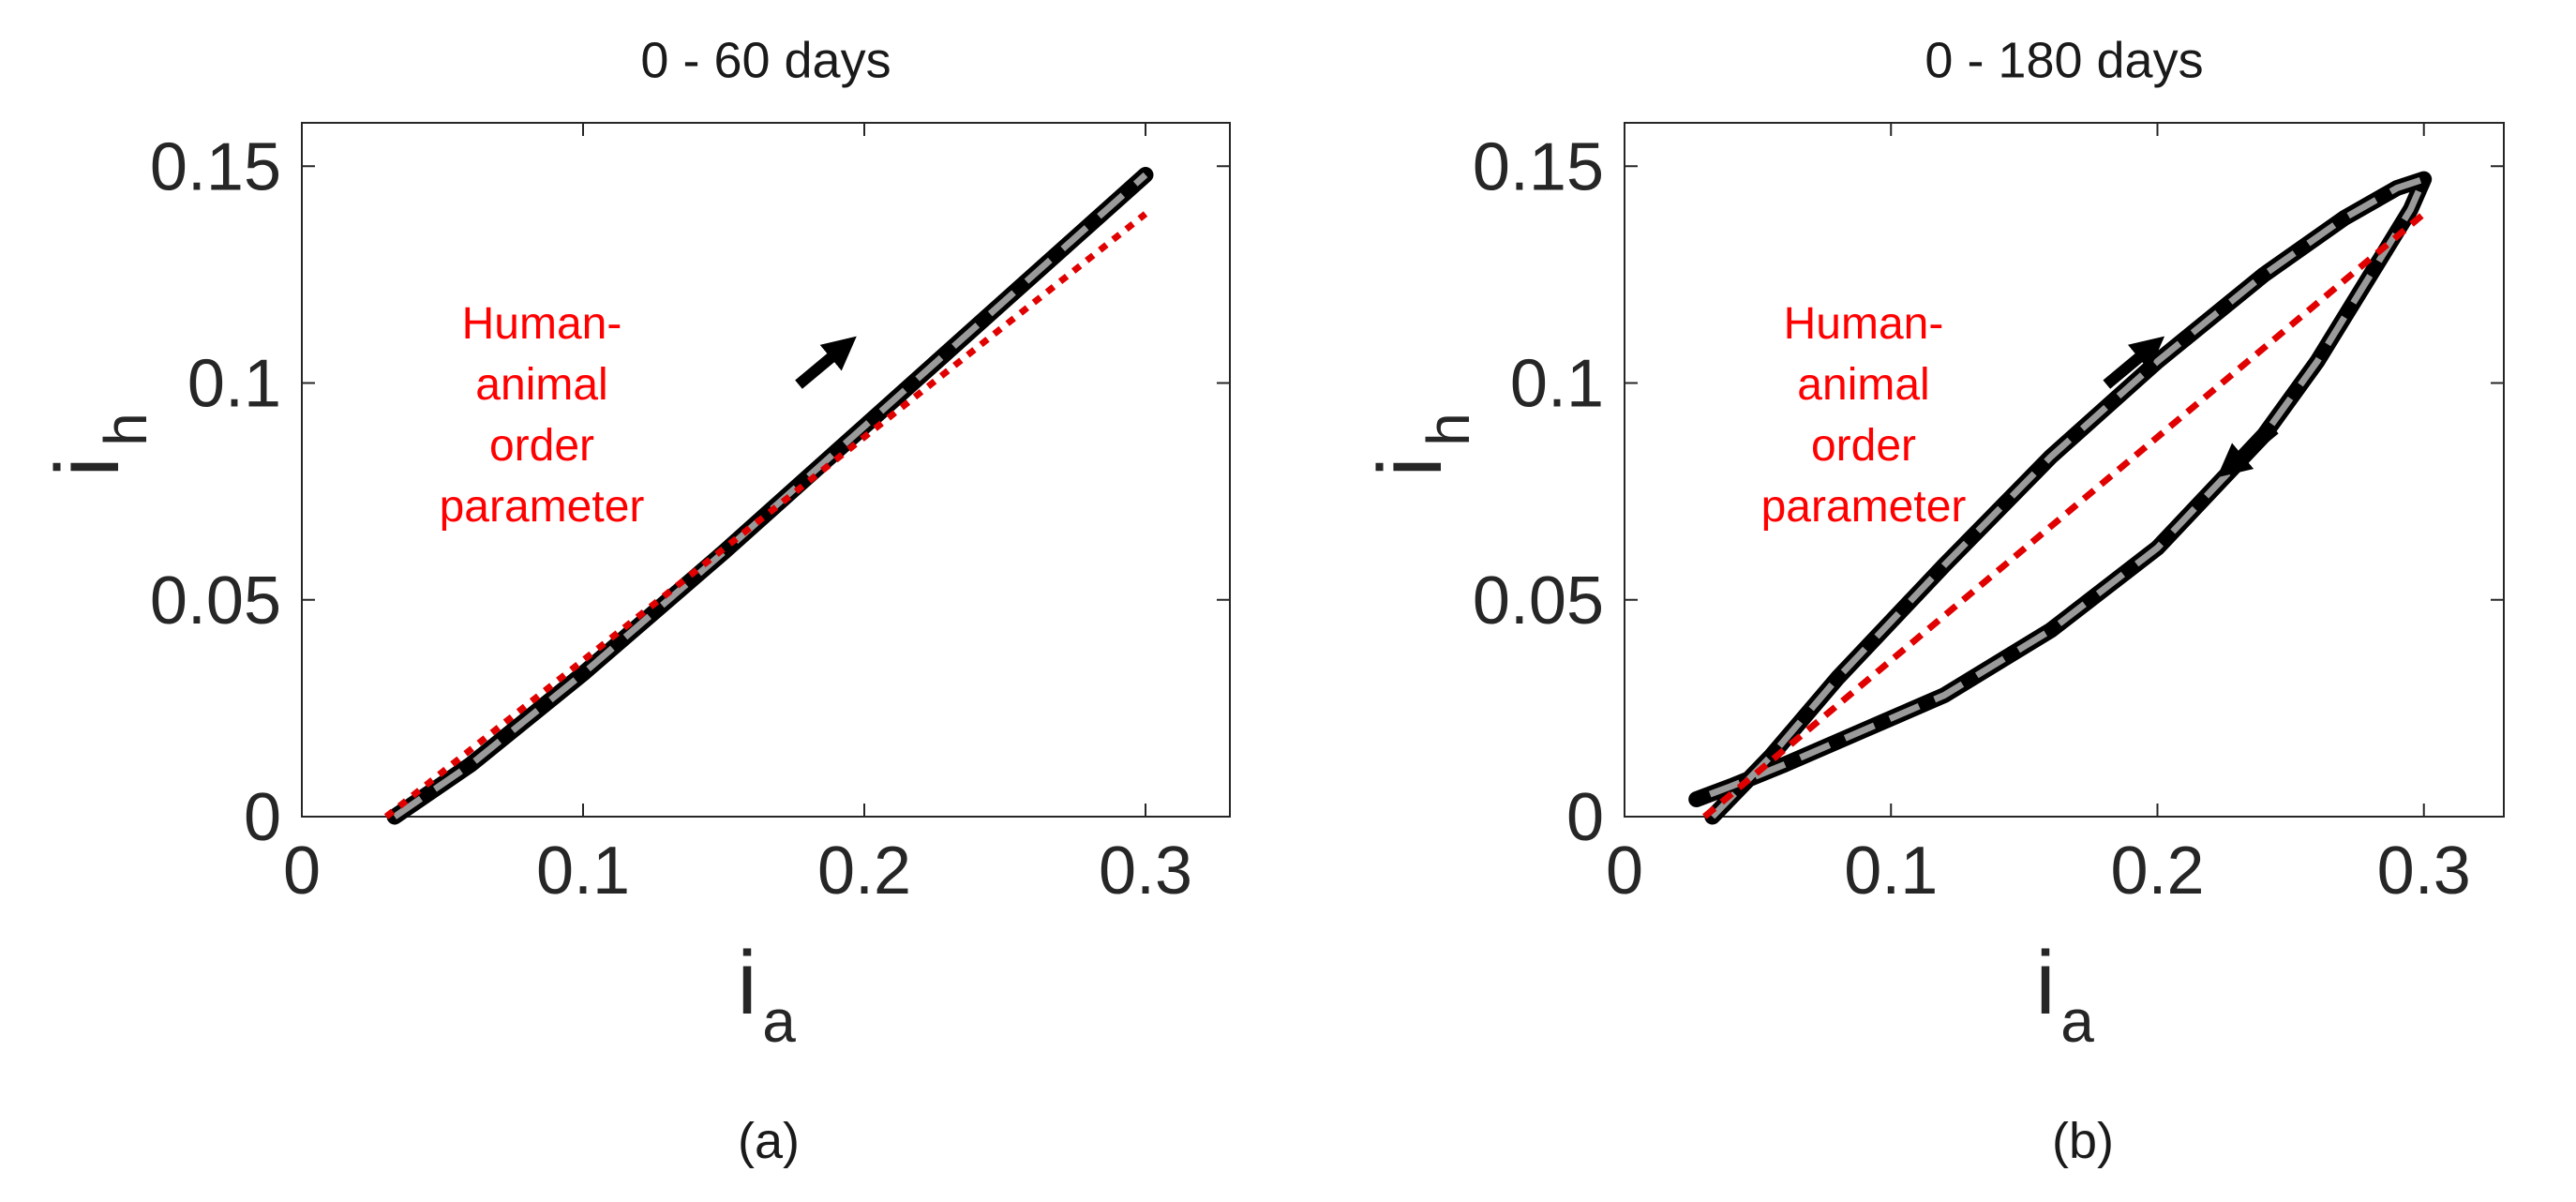 This screenshot has width=2576, height=1202. What do you see at coordinates (2247, 451) in the screenshot?
I see `direction-arrow-down-left` at bounding box center [2247, 451].